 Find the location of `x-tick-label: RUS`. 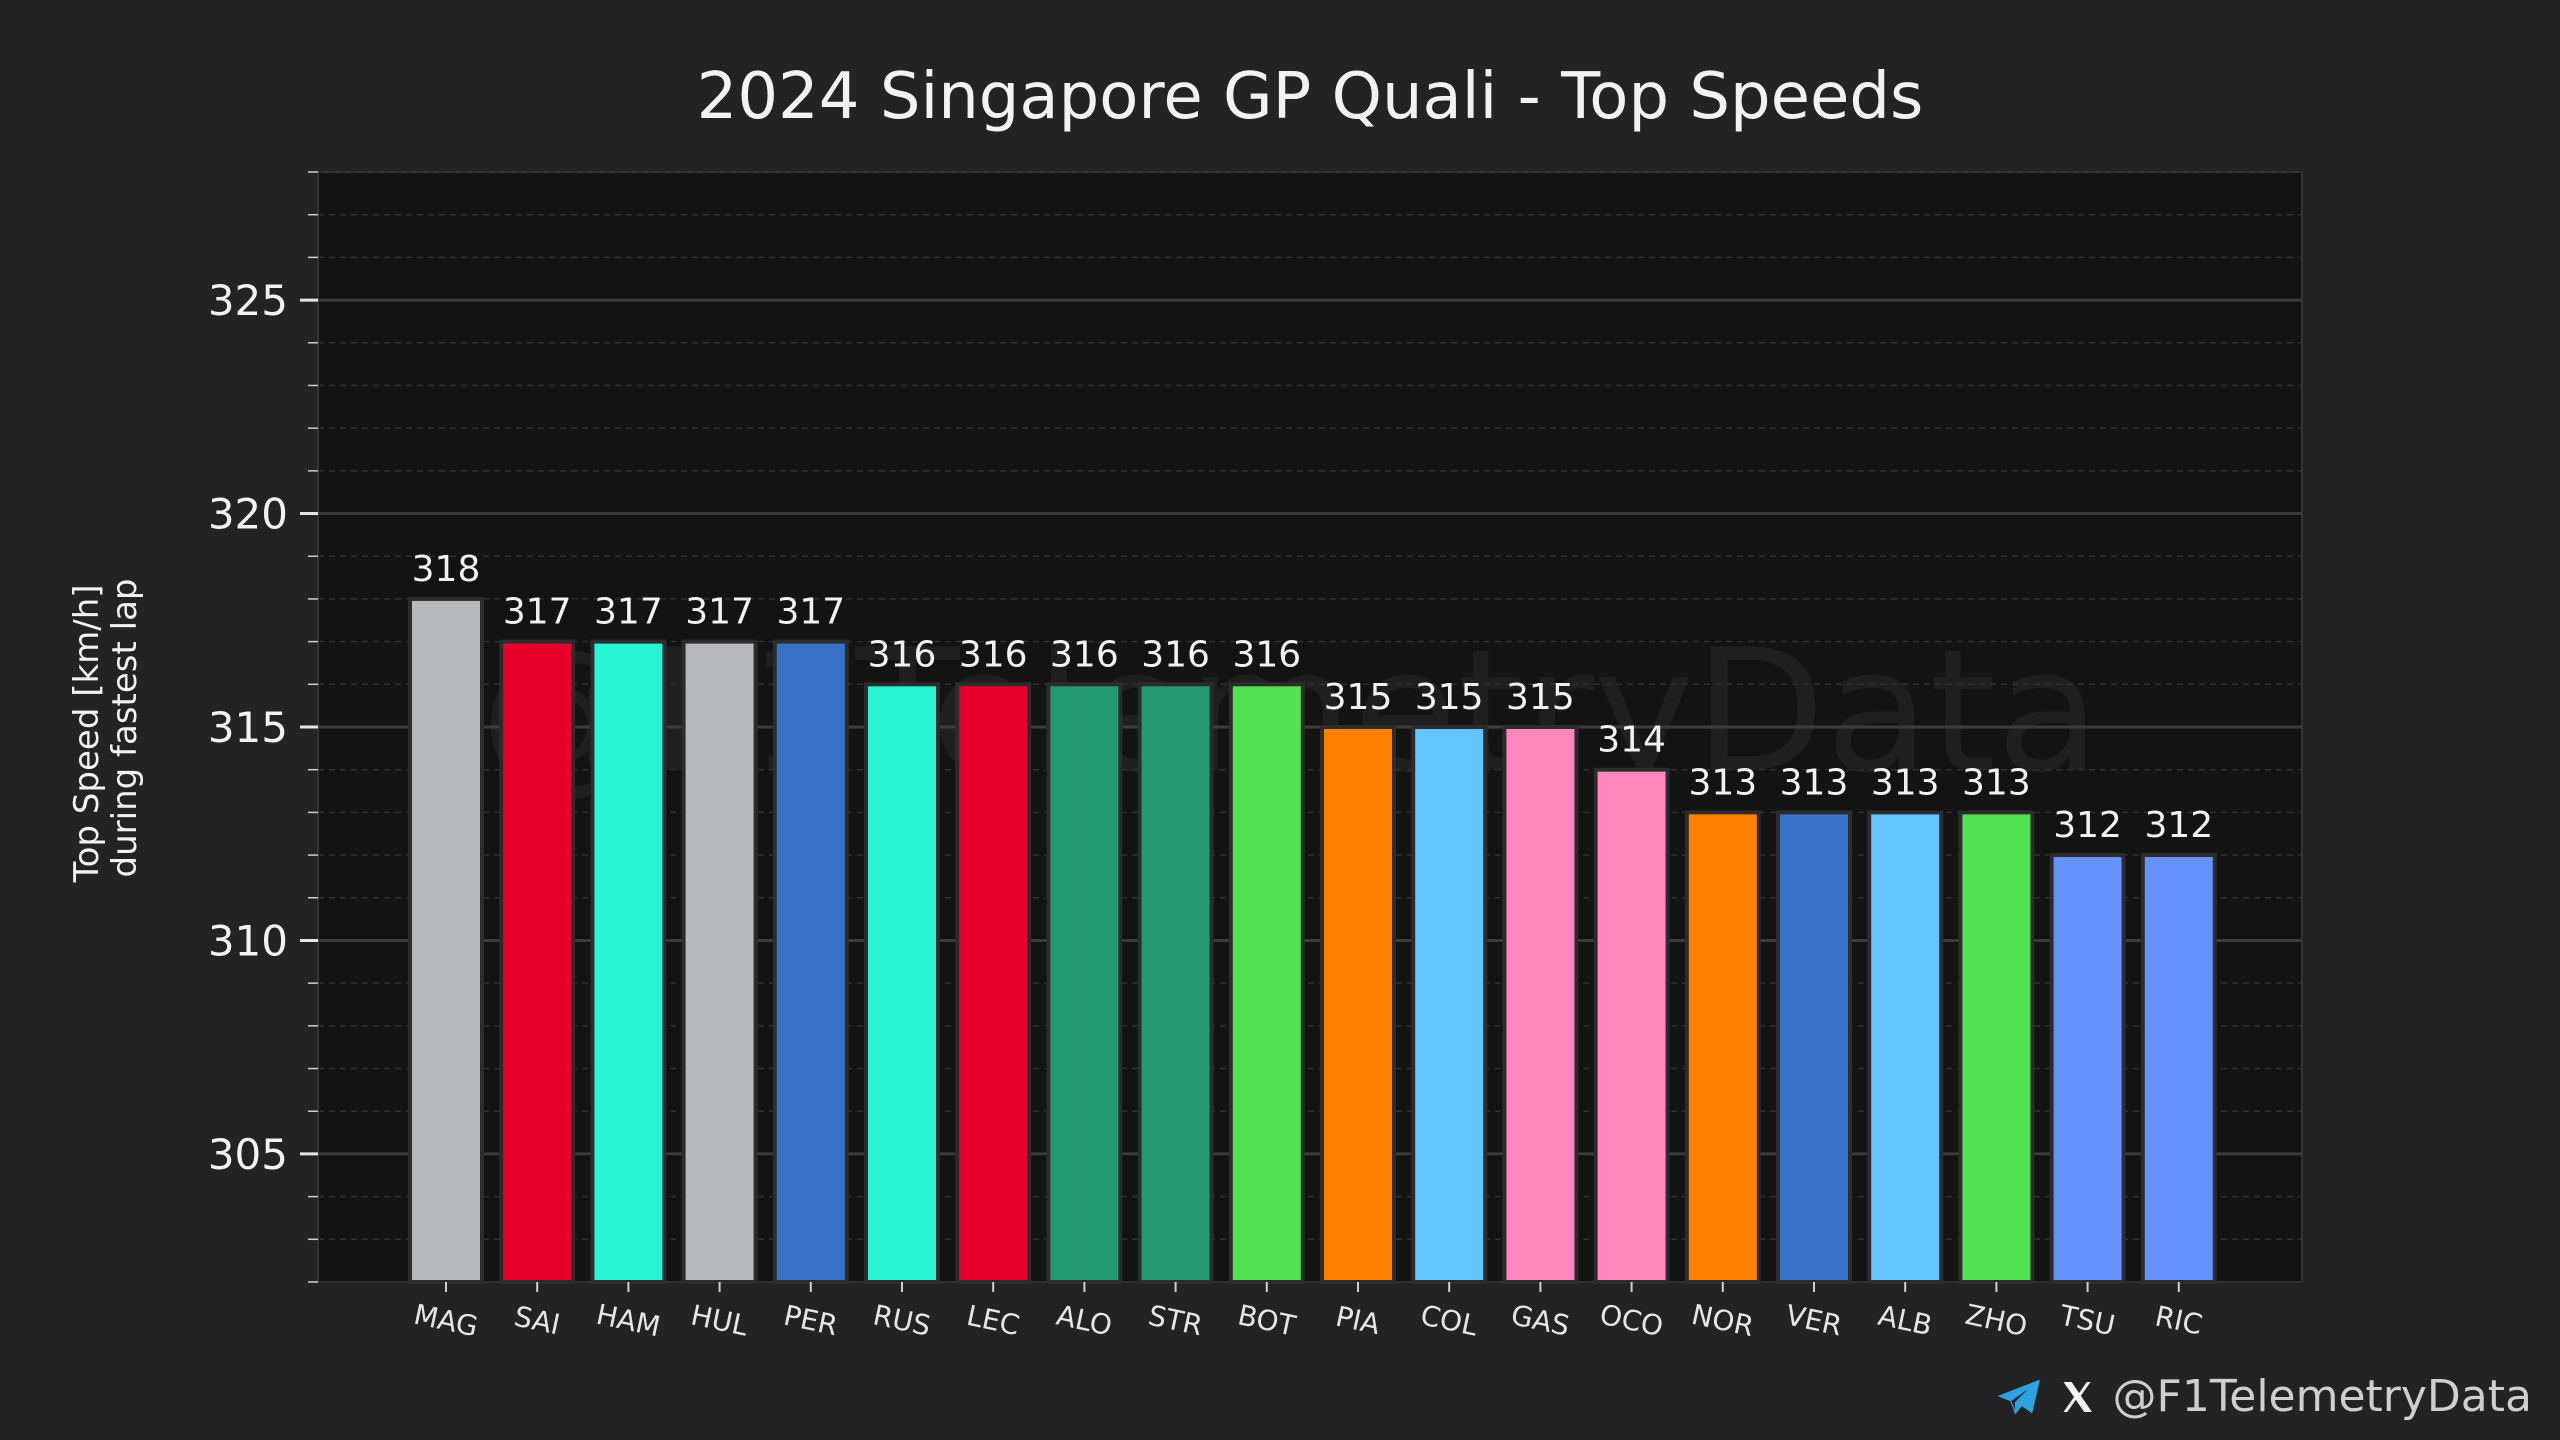

x-tick-label: RUS is located at coordinates (901, 1320).